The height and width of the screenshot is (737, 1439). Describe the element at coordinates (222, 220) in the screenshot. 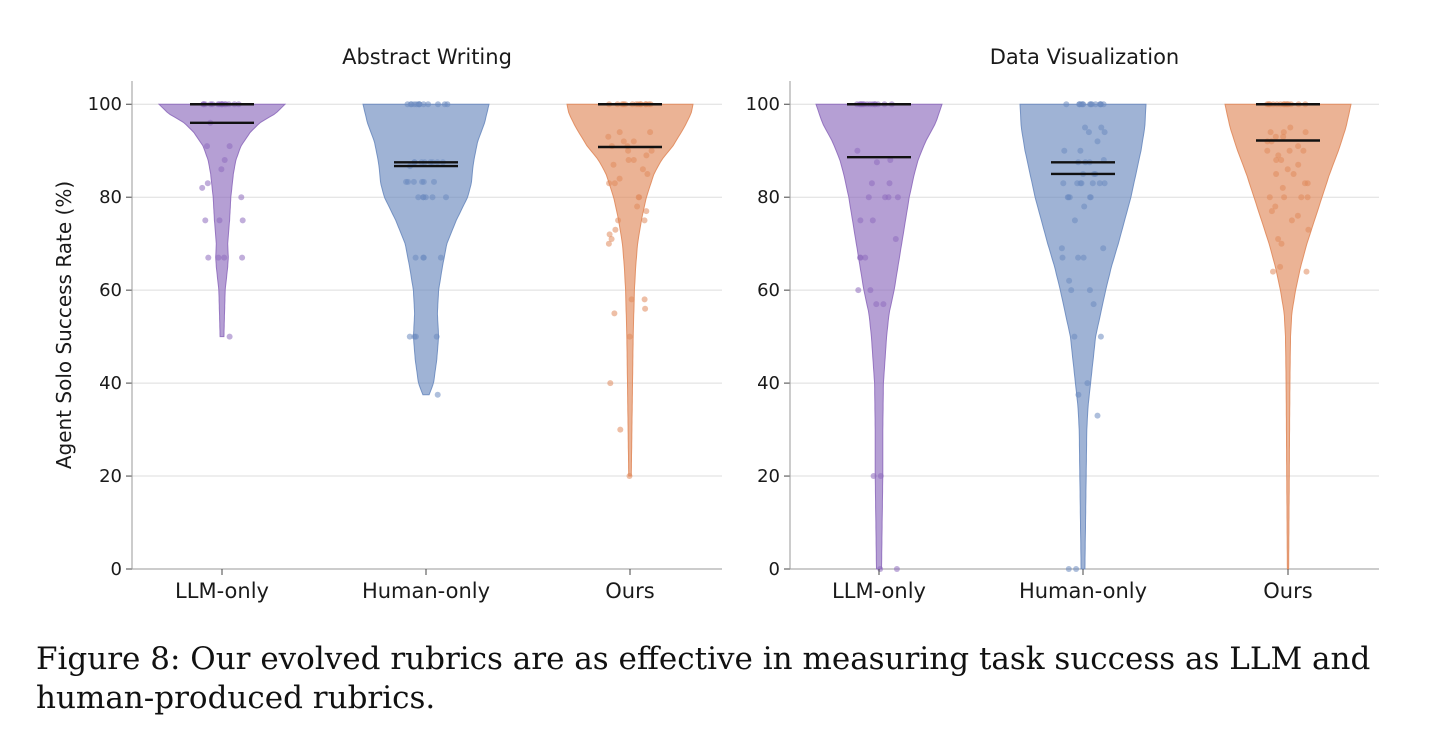

I see `violin-llm-only` at that location.